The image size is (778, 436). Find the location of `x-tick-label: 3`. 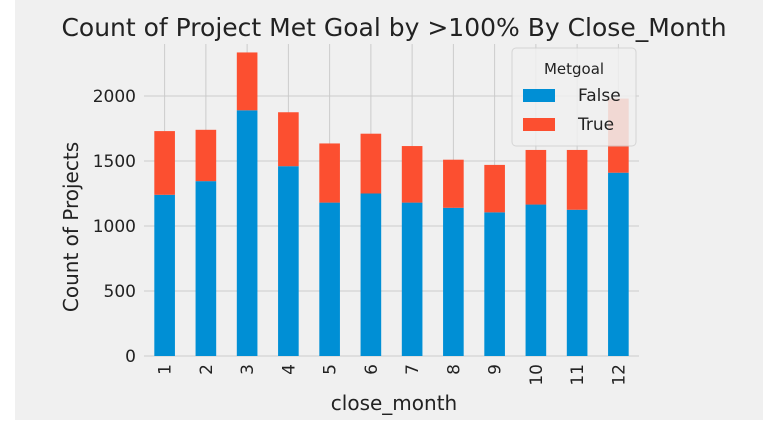

x-tick-label: 3 is located at coordinates (248, 369).